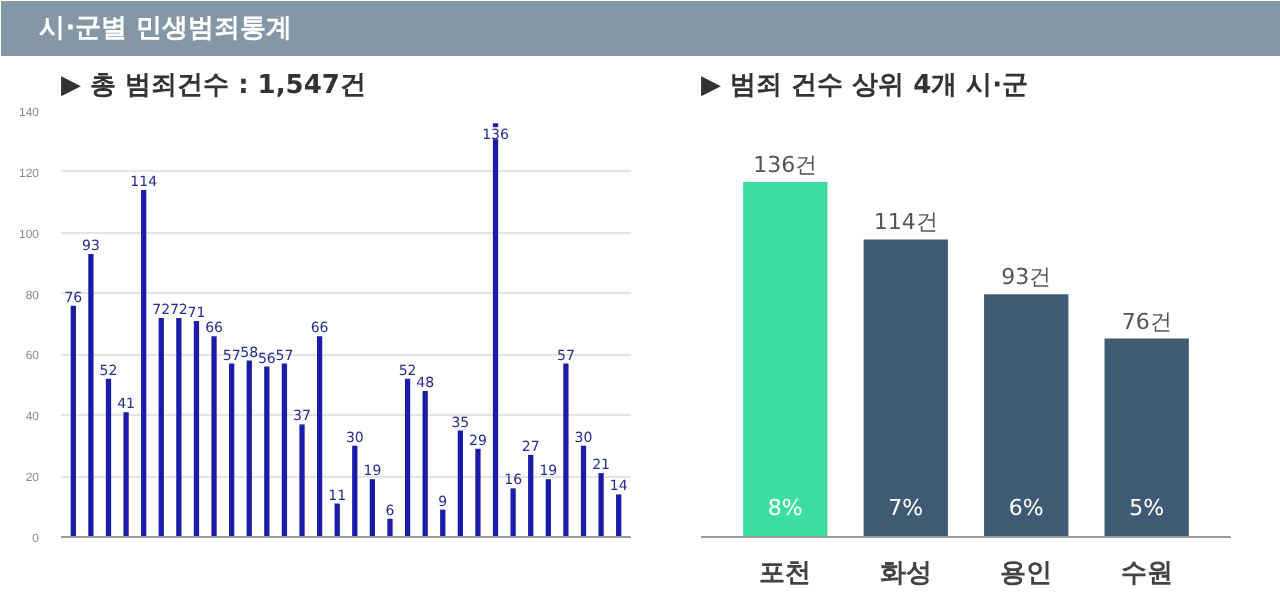 The image size is (1280, 608). What do you see at coordinates (906, 508) in the screenshot?
I see `annotation: 7%` at bounding box center [906, 508].